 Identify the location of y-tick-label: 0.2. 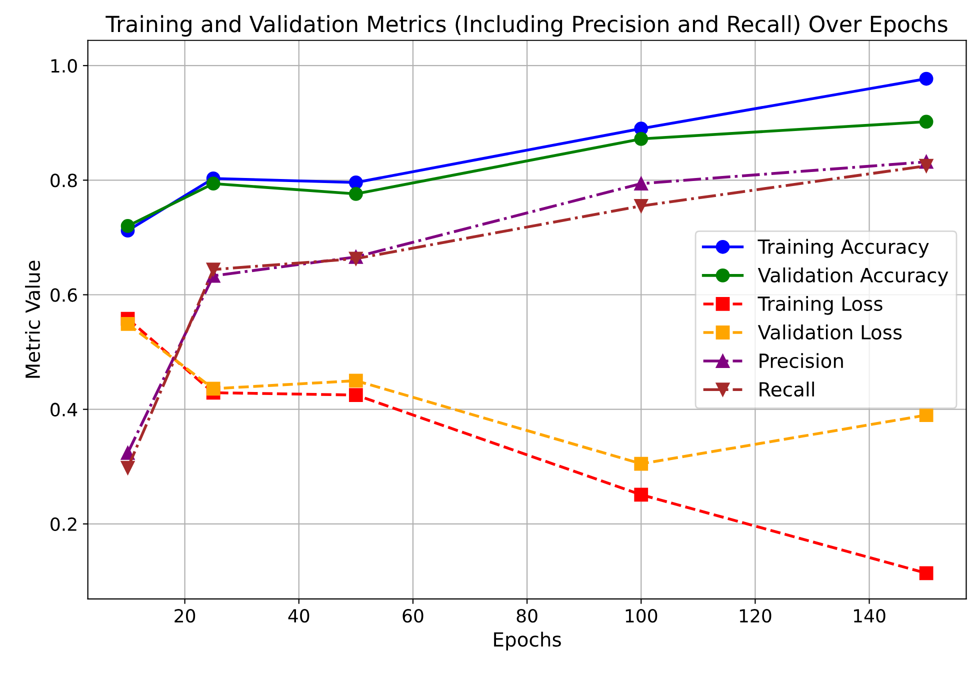
(63, 524).